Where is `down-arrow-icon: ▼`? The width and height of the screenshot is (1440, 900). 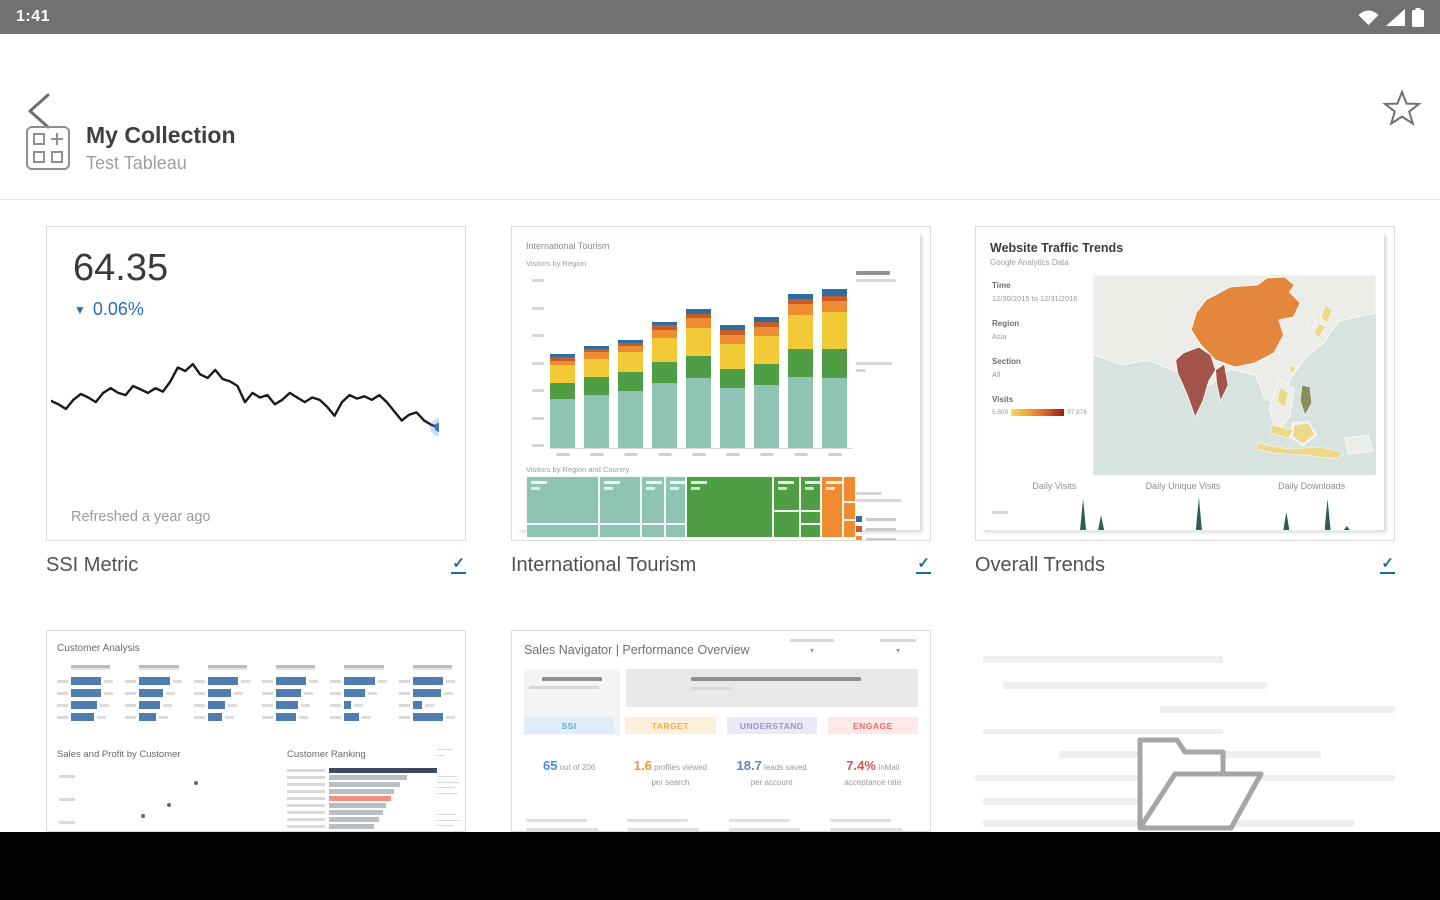 down-arrow-icon: ▼ is located at coordinates (80, 309).